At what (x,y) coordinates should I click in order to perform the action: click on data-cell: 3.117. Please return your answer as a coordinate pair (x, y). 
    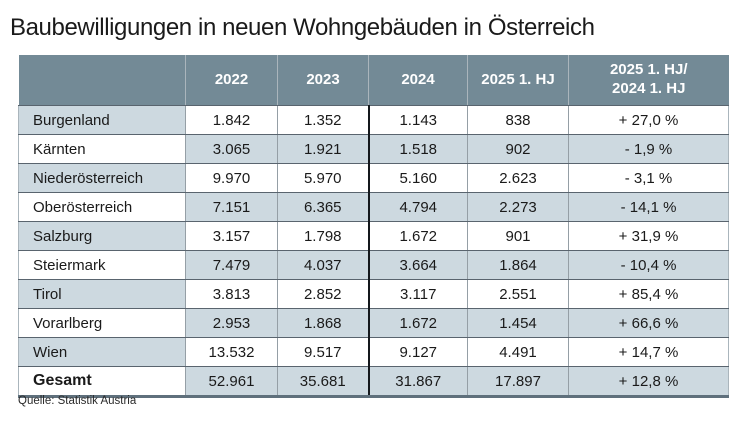
    Looking at the image, I should click on (417, 294).